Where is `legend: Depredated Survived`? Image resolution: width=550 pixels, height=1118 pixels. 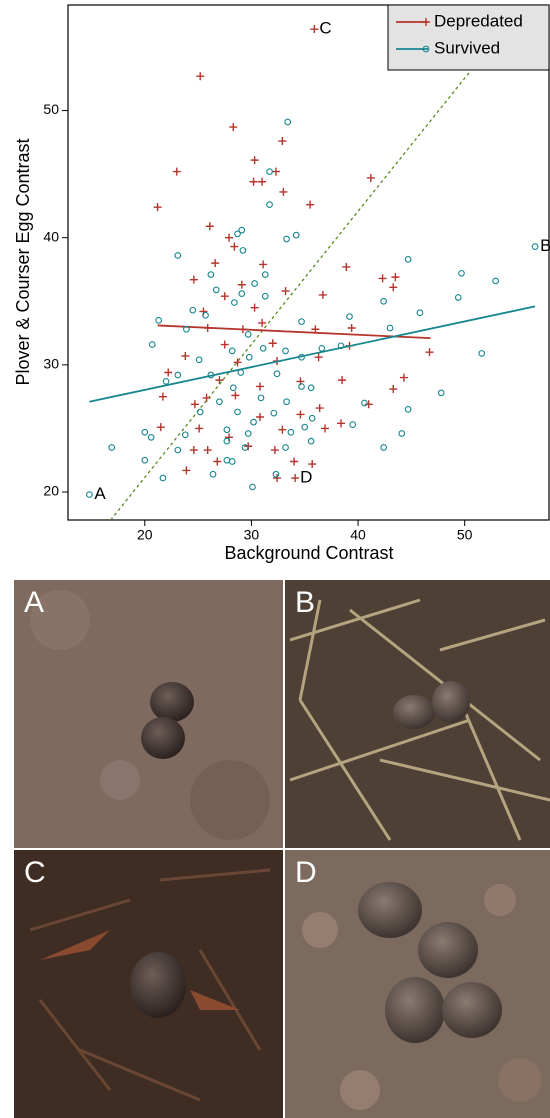
legend: Depredated Survived is located at coordinates (468, 37).